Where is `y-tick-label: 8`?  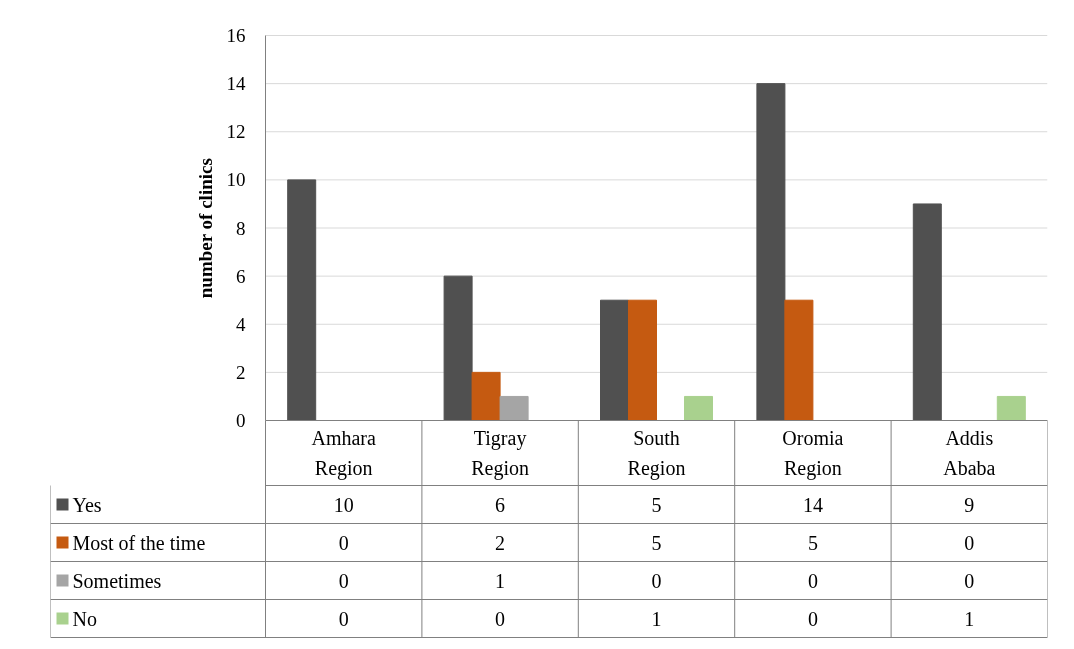 y-tick-label: 8 is located at coordinates (241, 228).